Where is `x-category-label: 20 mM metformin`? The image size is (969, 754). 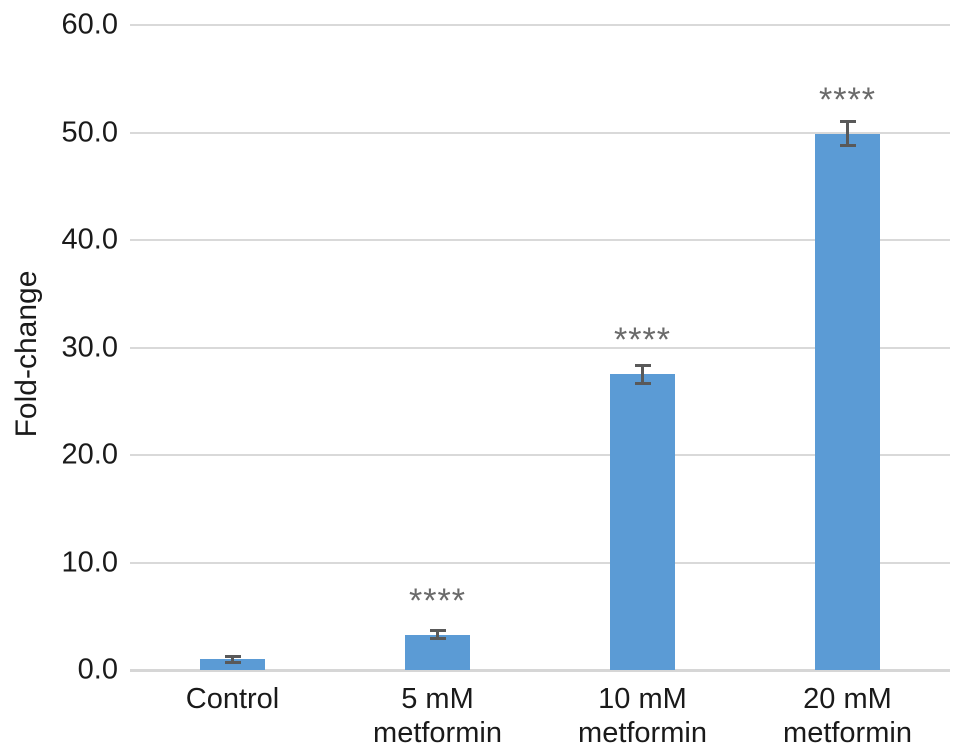 x-category-label: 20 mM metformin is located at coordinates (848, 716).